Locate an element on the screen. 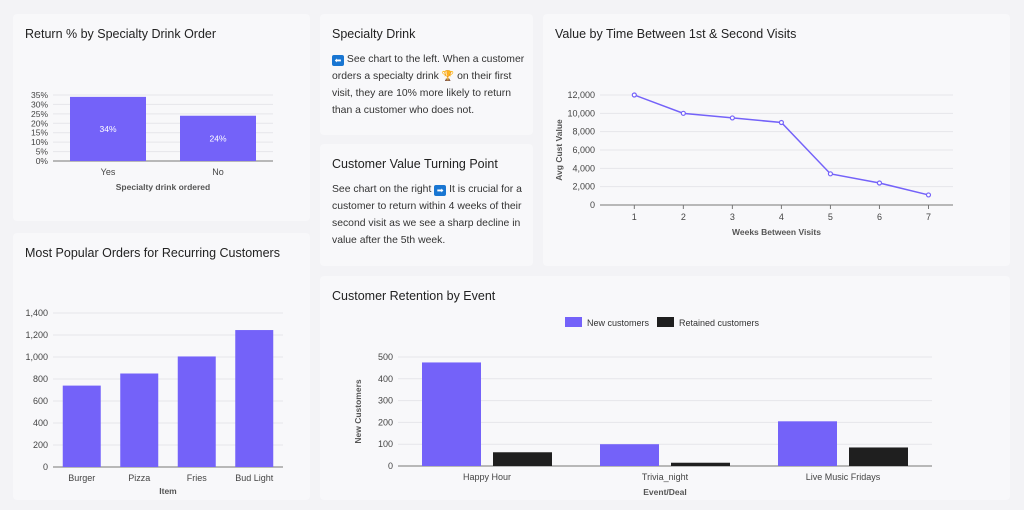 This screenshot has height=510, width=1024. turning-point-title: Customer Value Turning Point is located at coordinates (415, 164).